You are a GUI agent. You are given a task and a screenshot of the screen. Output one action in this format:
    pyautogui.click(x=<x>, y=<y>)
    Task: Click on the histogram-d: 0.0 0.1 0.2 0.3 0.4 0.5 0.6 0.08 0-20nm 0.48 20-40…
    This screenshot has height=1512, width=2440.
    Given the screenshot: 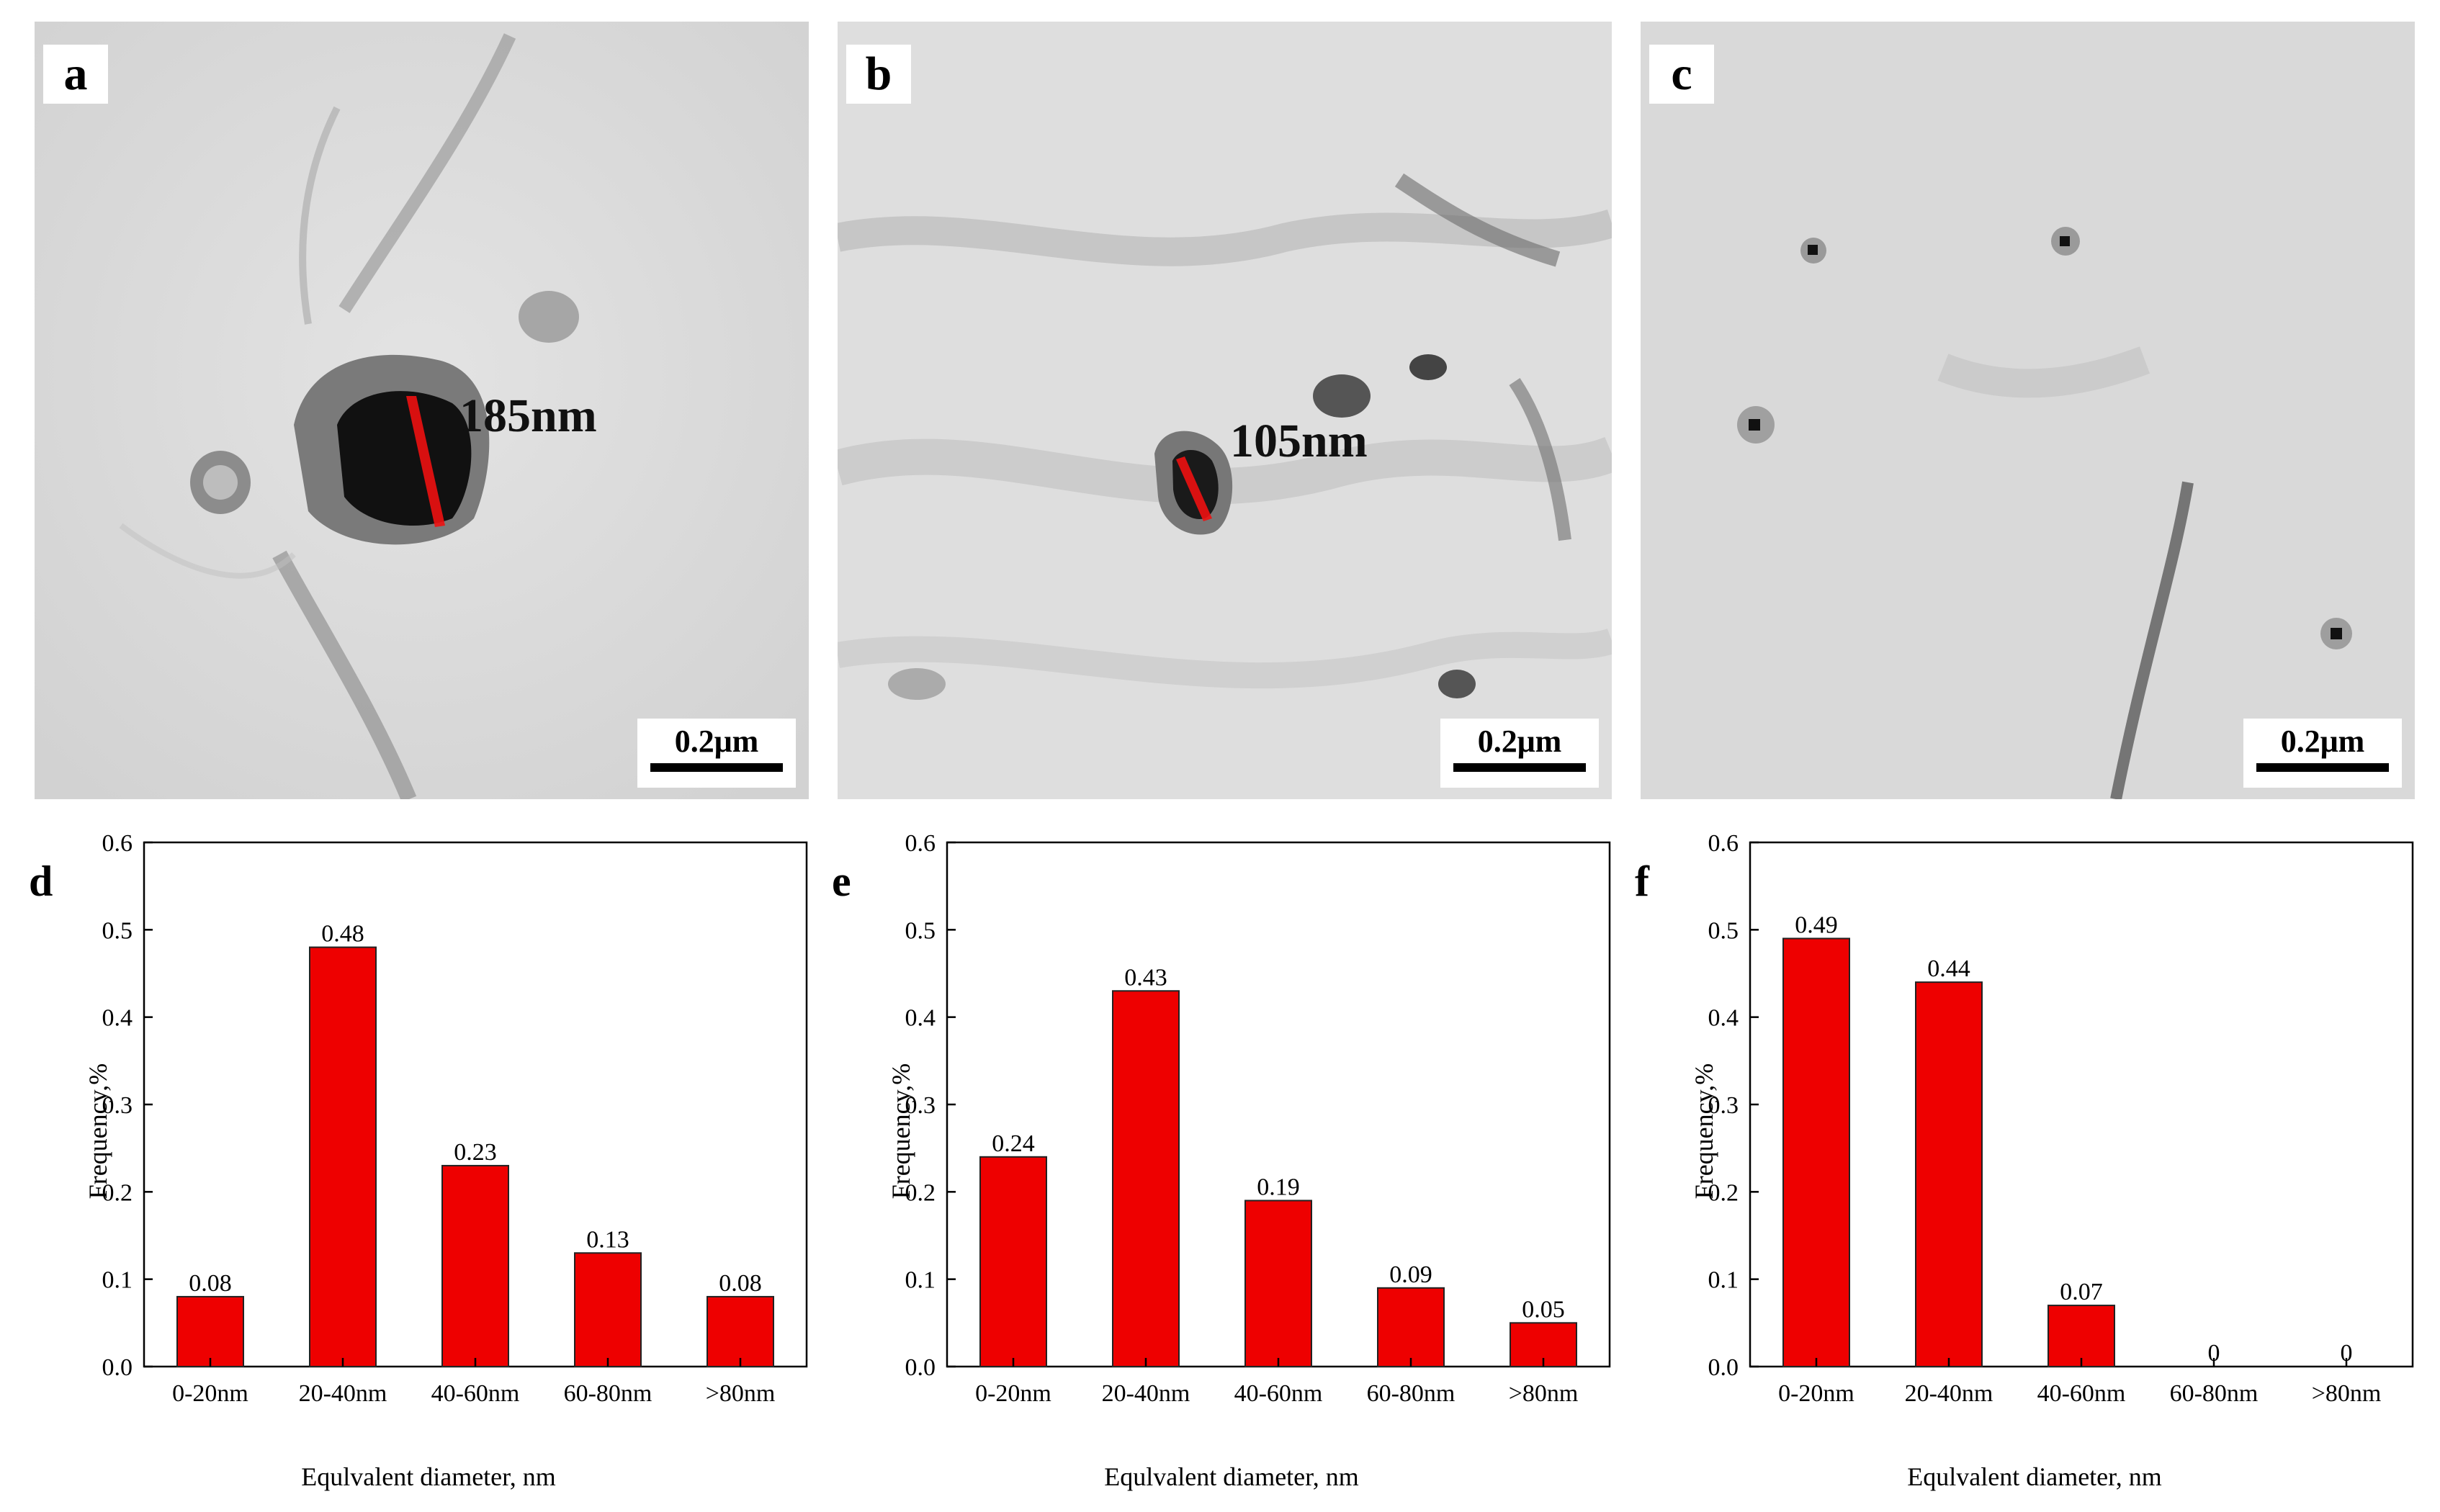 What is the action you would take?
    pyautogui.click(x=428, y=1171)
    